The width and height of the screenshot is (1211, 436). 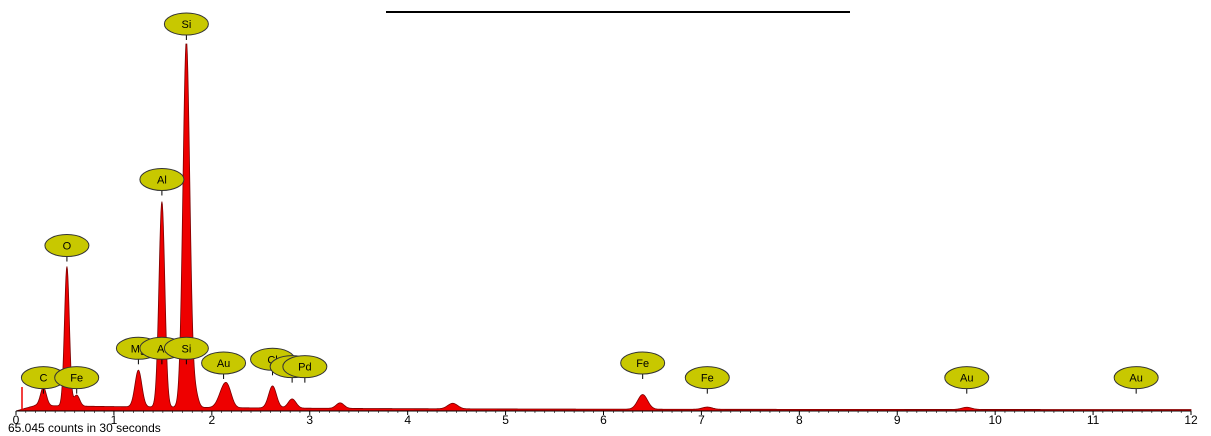 I want to click on x-tick-label: 11, so click(x=1093, y=420).